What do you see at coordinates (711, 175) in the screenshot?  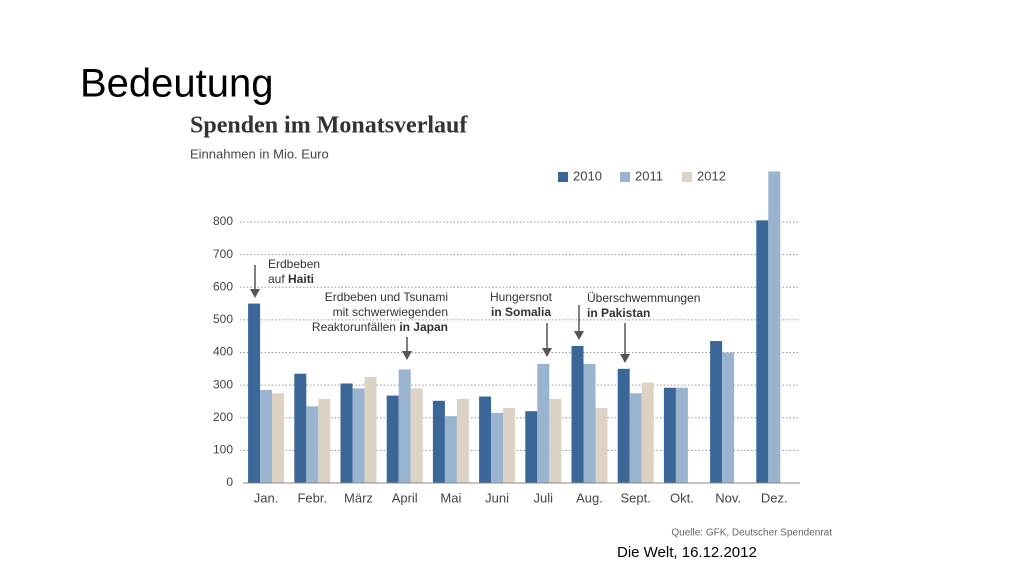 I see `legend-label: 2012` at bounding box center [711, 175].